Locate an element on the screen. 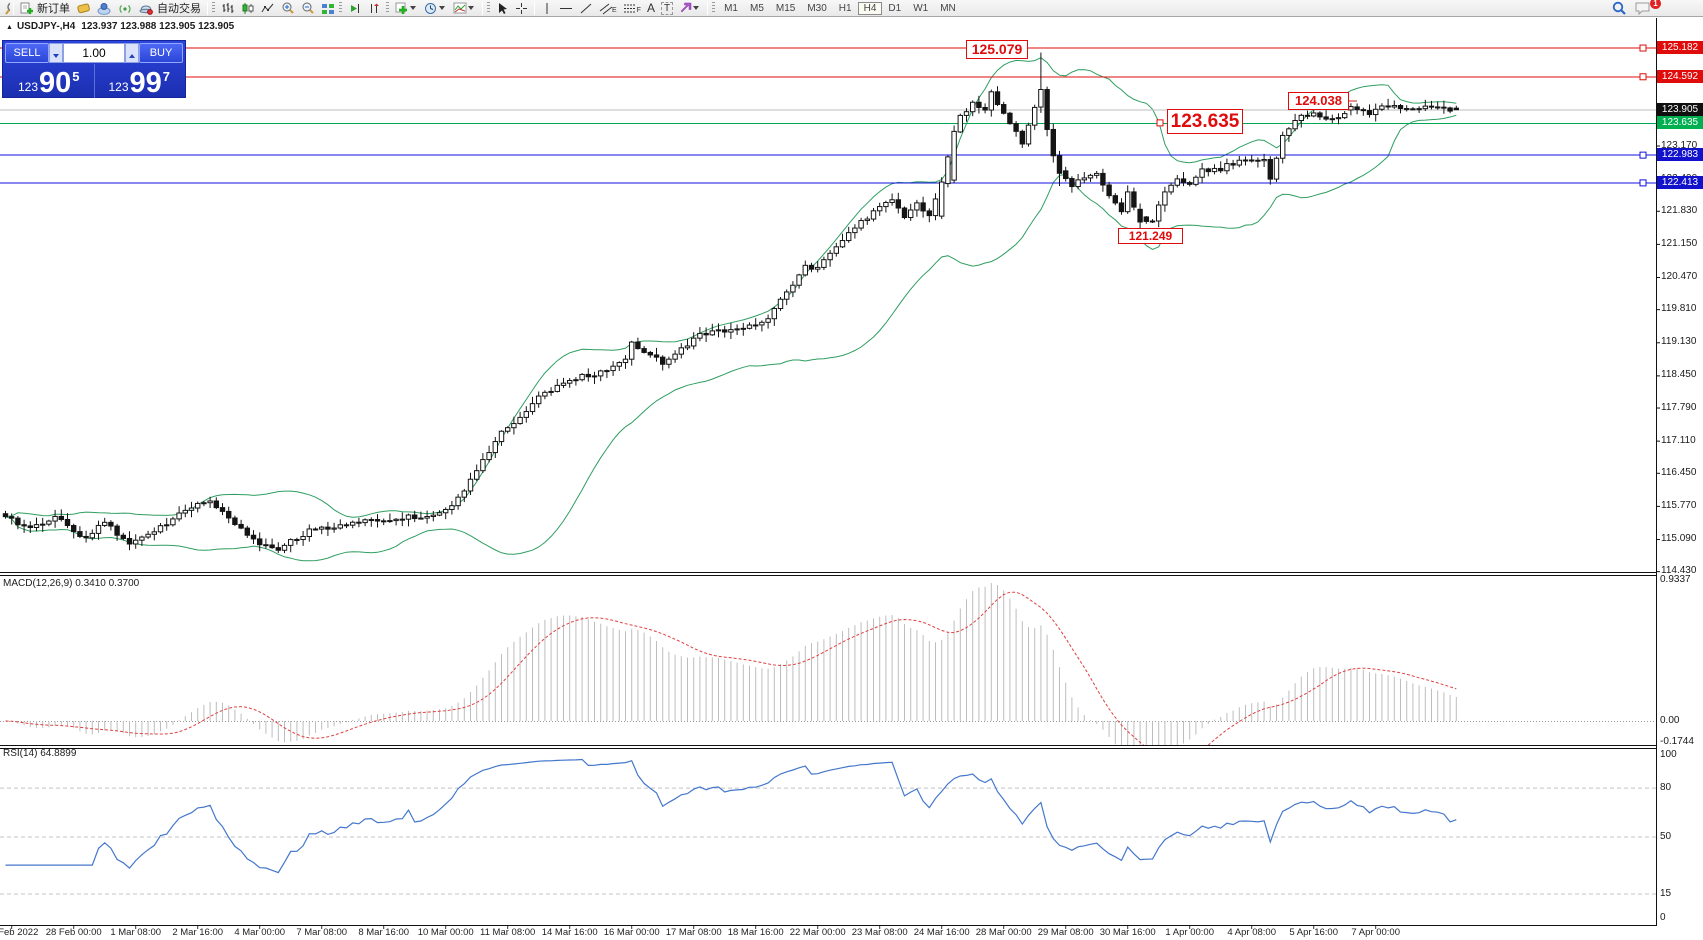  trade-controls-row: SELL BUY is located at coordinates (94, 53).